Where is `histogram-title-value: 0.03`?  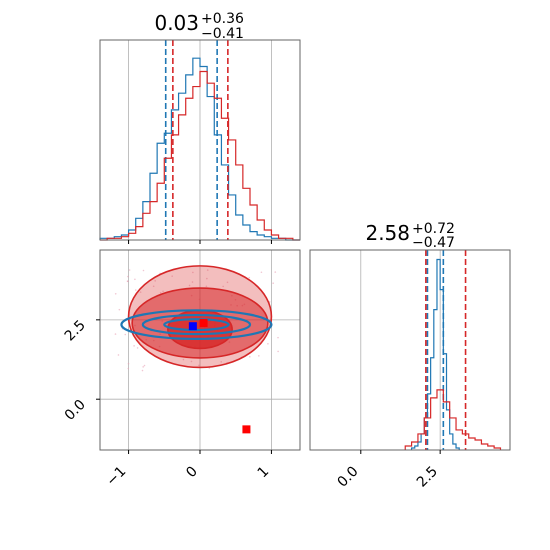
histogram-title-value: 0.03 is located at coordinates (176, 23).